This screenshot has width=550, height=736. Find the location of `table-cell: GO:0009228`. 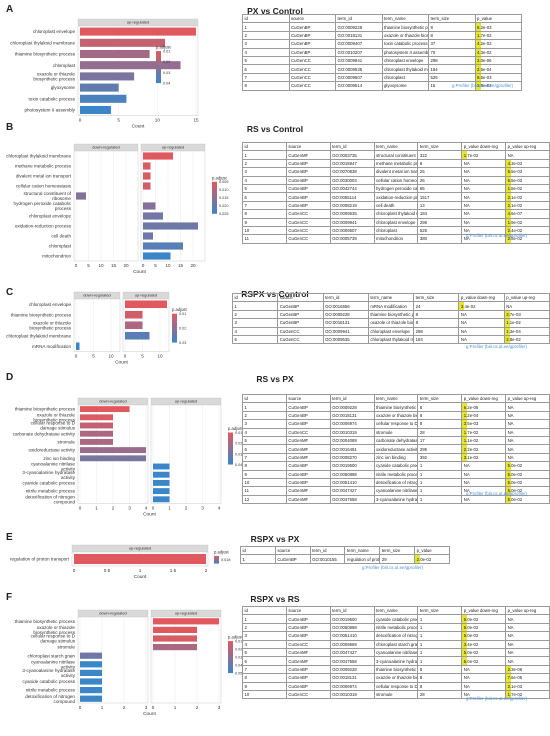

table-cell: GO:0009228 is located at coordinates (345, 314).